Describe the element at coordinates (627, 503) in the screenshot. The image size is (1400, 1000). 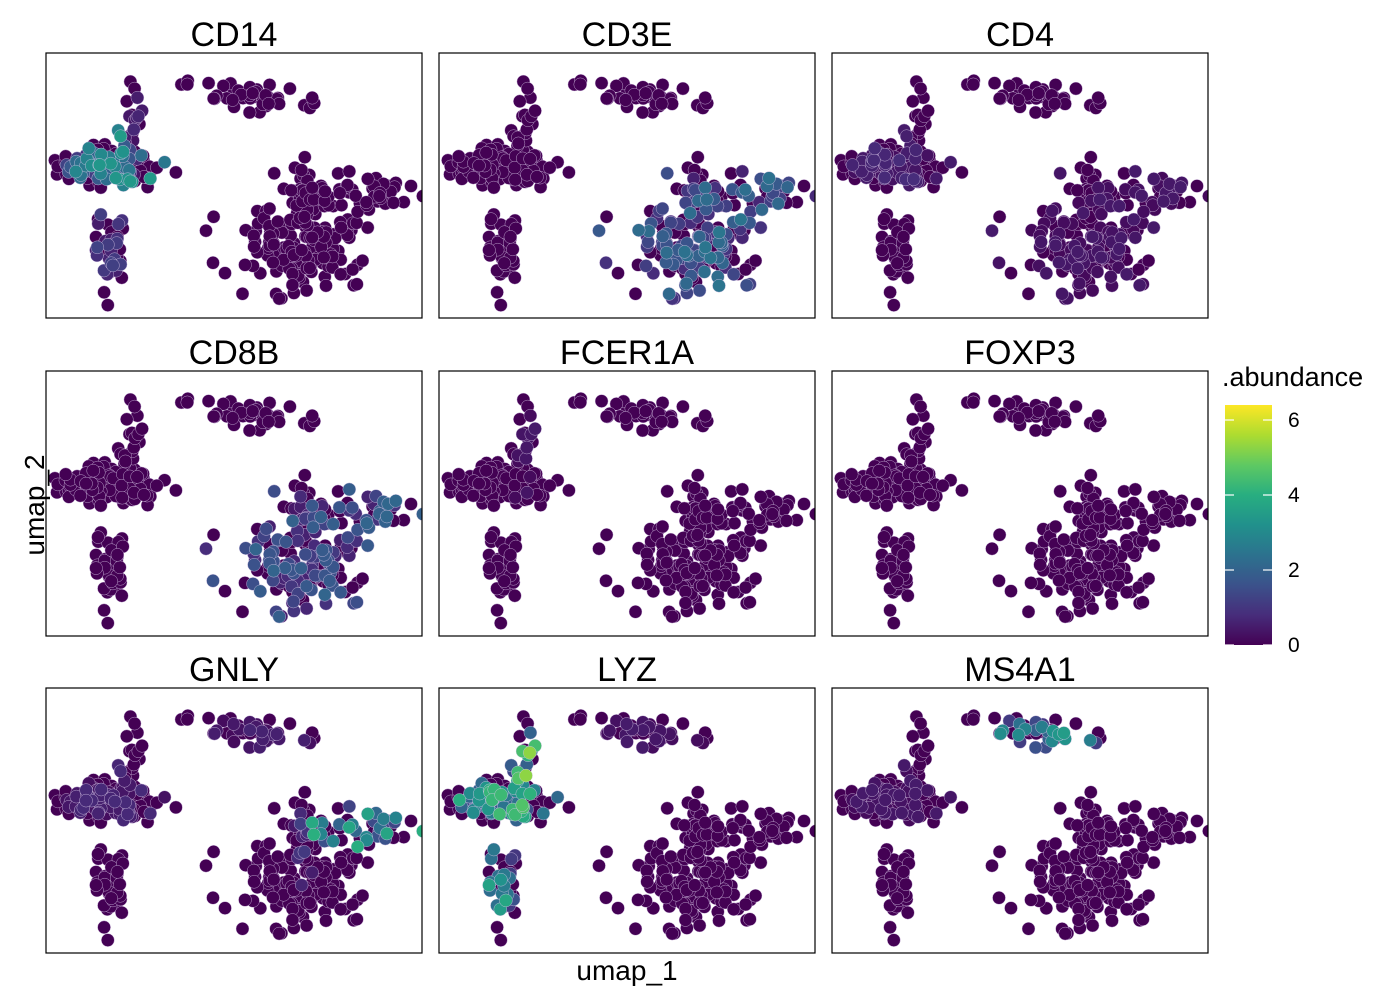
I see `panel-border` at that location.